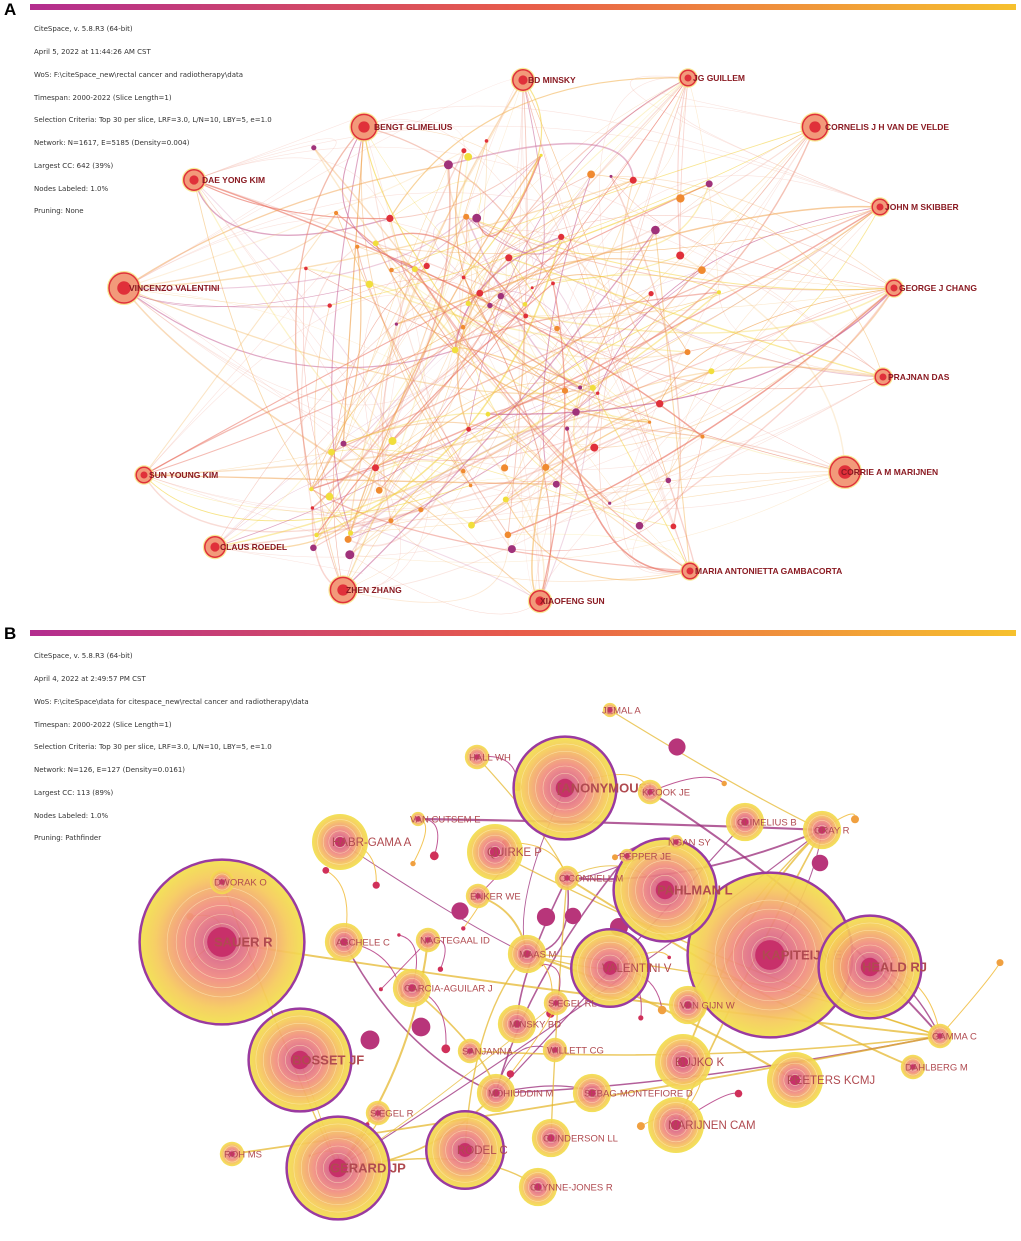 This screenshot has width=1021, height=1241. I want to click on author-node: JOHN M SKIBBER, so click(914, 207).